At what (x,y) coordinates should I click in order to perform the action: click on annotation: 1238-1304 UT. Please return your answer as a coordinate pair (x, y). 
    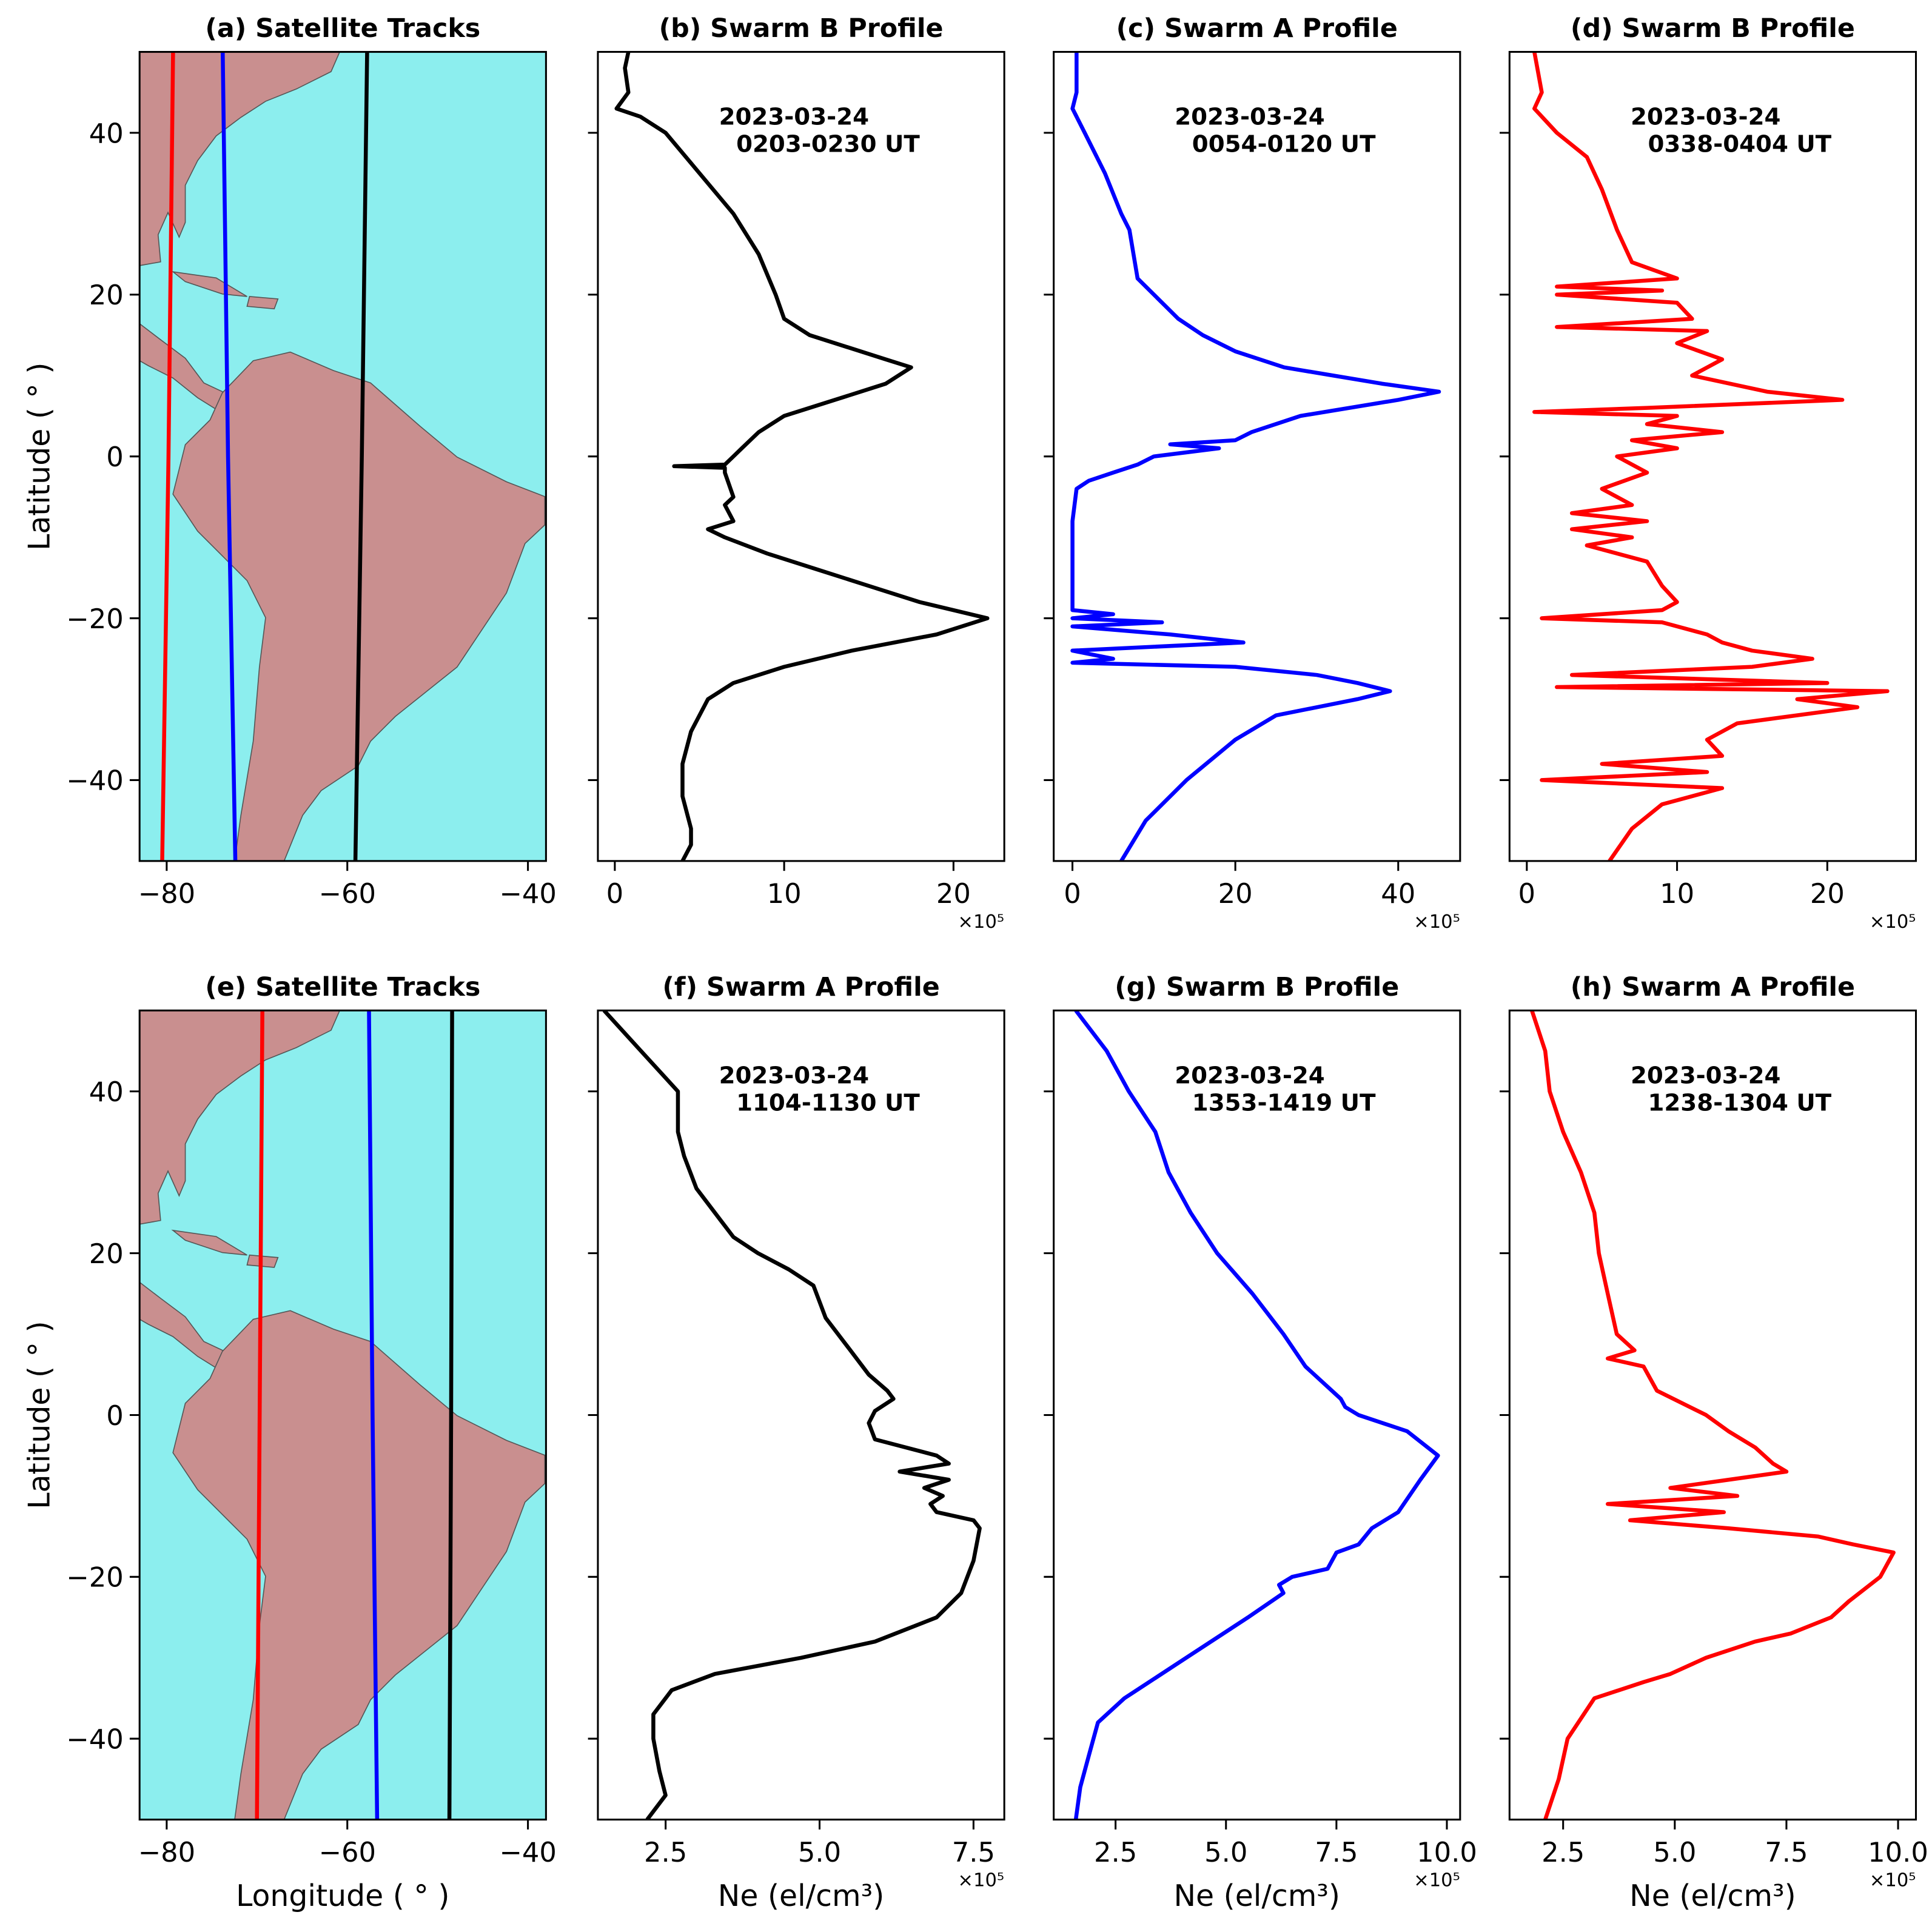
    Looking at the image, I should click on (1739, 1102).